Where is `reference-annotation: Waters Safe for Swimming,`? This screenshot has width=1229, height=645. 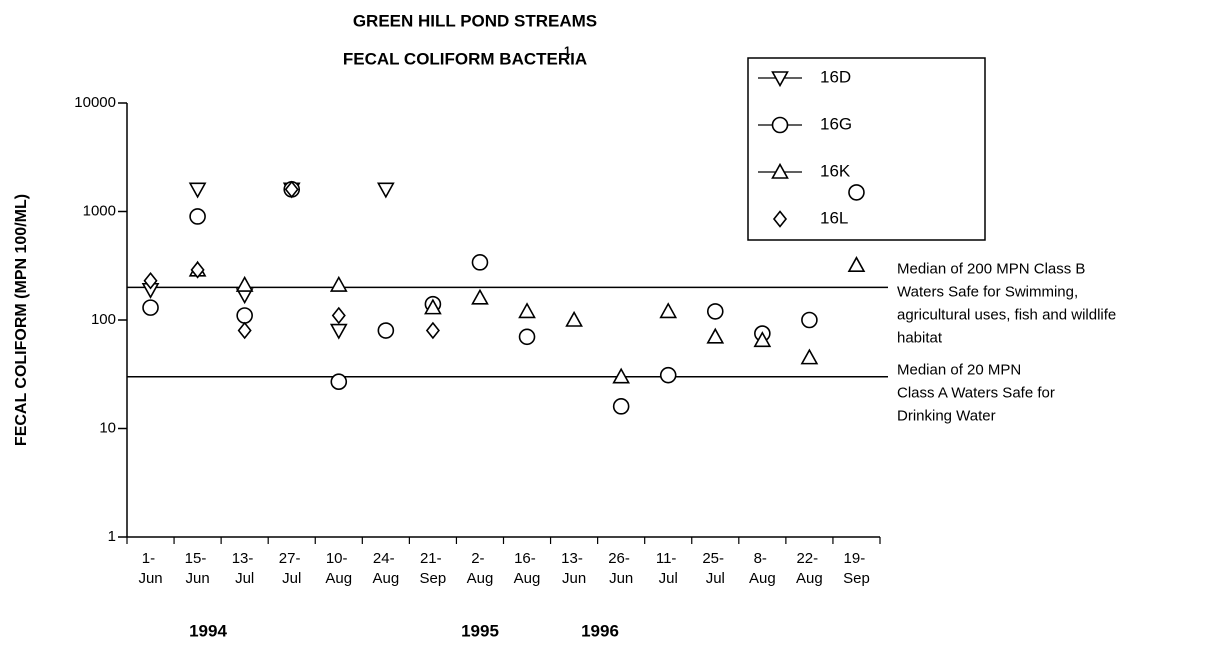 reference-annotation: Waters Safe for Swimming, is located at coordinates (987, 291).